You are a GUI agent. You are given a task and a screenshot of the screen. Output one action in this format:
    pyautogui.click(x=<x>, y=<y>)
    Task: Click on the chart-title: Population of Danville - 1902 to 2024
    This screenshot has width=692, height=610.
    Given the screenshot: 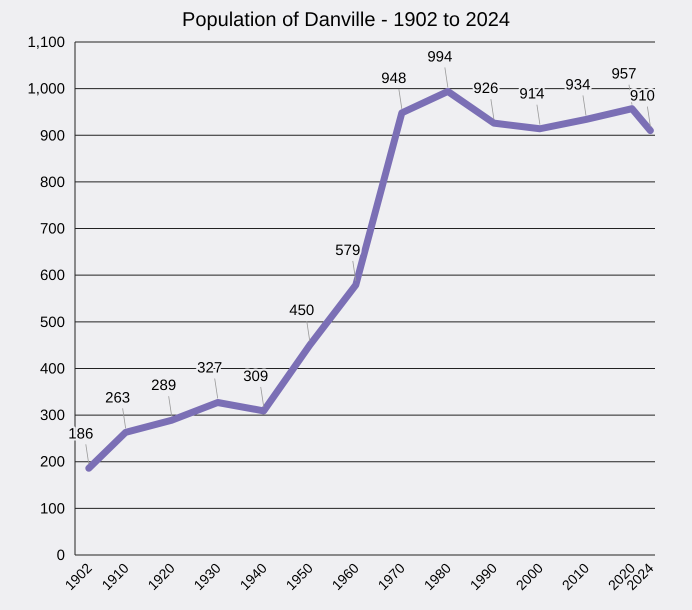 What is the action you would take?
    pyautogui.click(x=346, y=20)
    